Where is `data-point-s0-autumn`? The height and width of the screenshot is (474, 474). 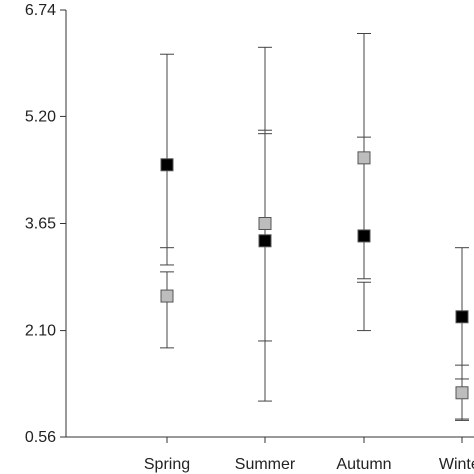
data-point-s0-autumn is located at coordinates (364, 236).